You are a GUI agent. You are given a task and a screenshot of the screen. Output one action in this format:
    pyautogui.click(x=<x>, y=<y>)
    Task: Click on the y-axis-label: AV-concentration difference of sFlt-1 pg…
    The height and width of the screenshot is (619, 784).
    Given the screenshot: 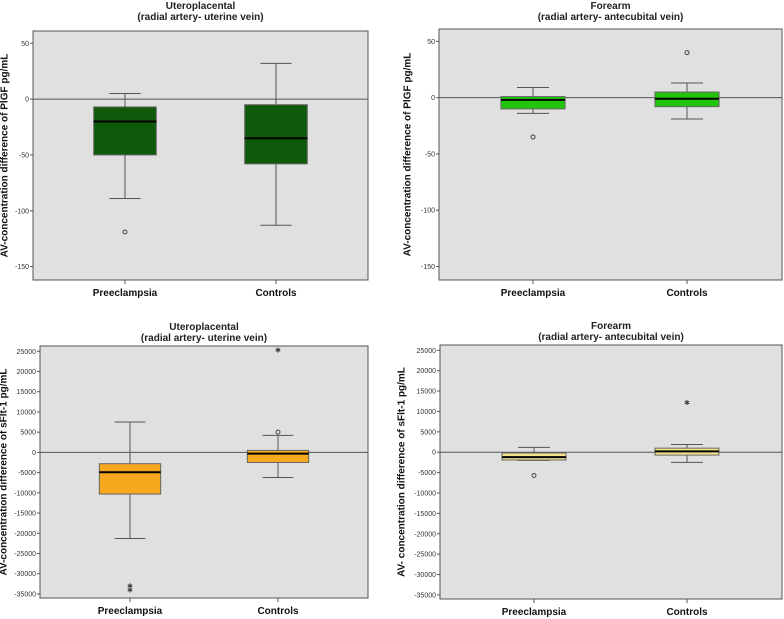 What is the action you would take?
    pyautogui.click(x=4, y=471)
    